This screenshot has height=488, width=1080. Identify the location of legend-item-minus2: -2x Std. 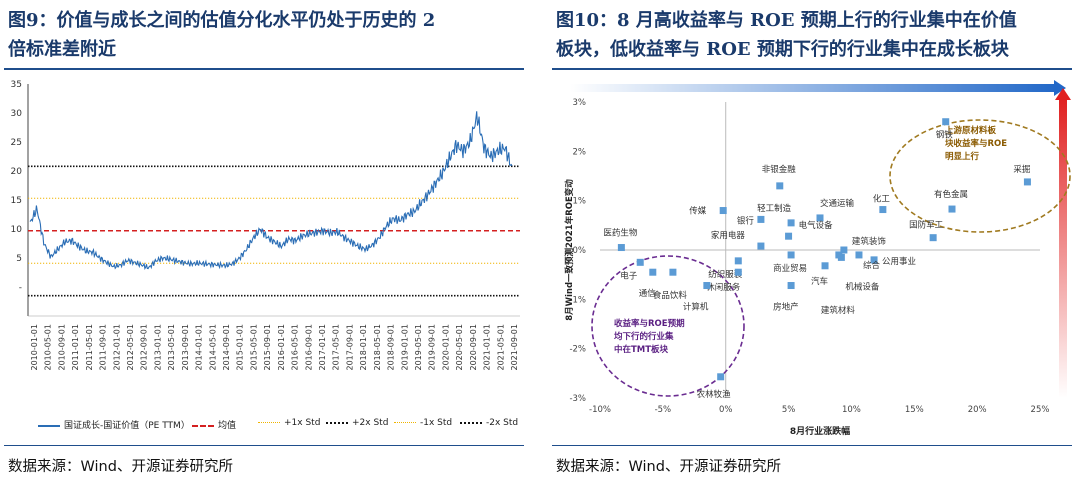
(489, 423).